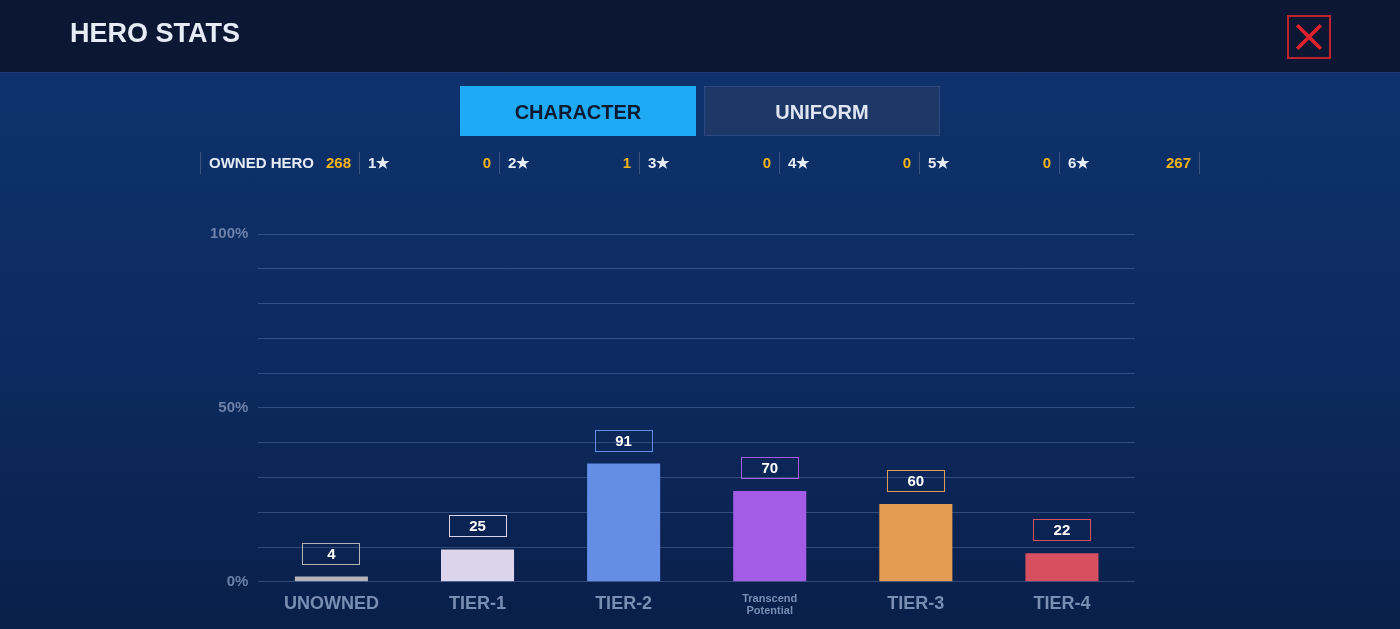 The image size is (1400, 629). What do you see at coordinates (229, 233) in the screenshot?
I see `y-tick-label: 100%` at bounding box center [229, 233].